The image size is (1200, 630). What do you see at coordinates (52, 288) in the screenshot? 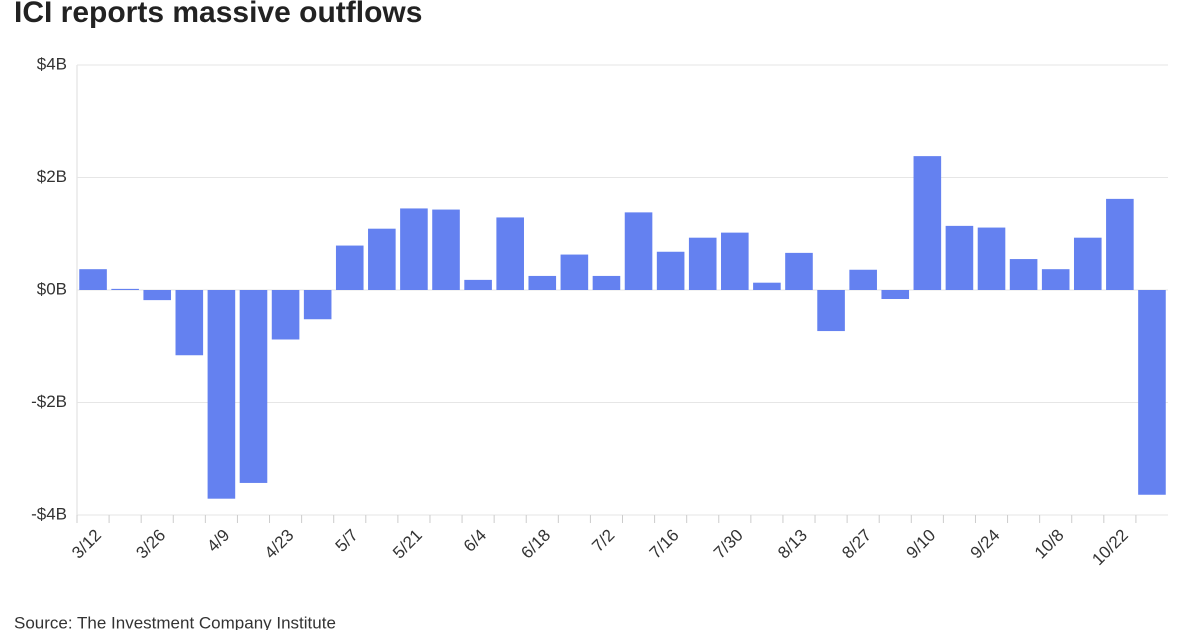
I see `y-tick-label: $0B` at bounding box center [52, 288].